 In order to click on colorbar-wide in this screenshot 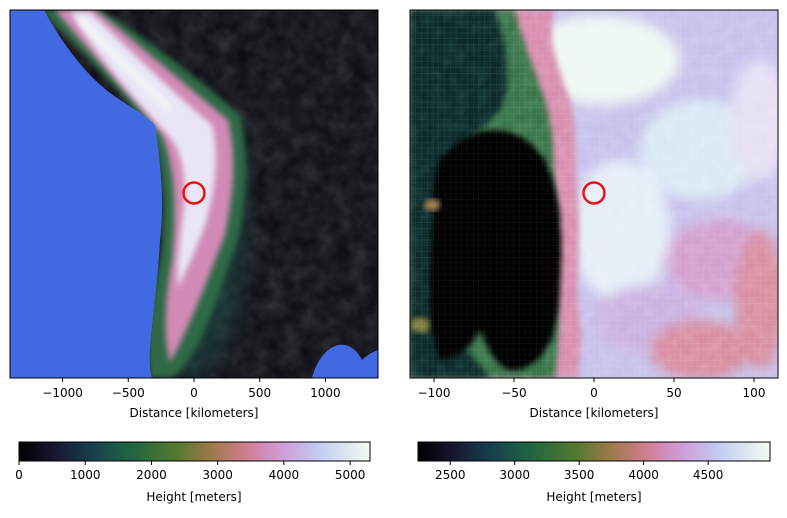, I will do `click(194, 451)`.